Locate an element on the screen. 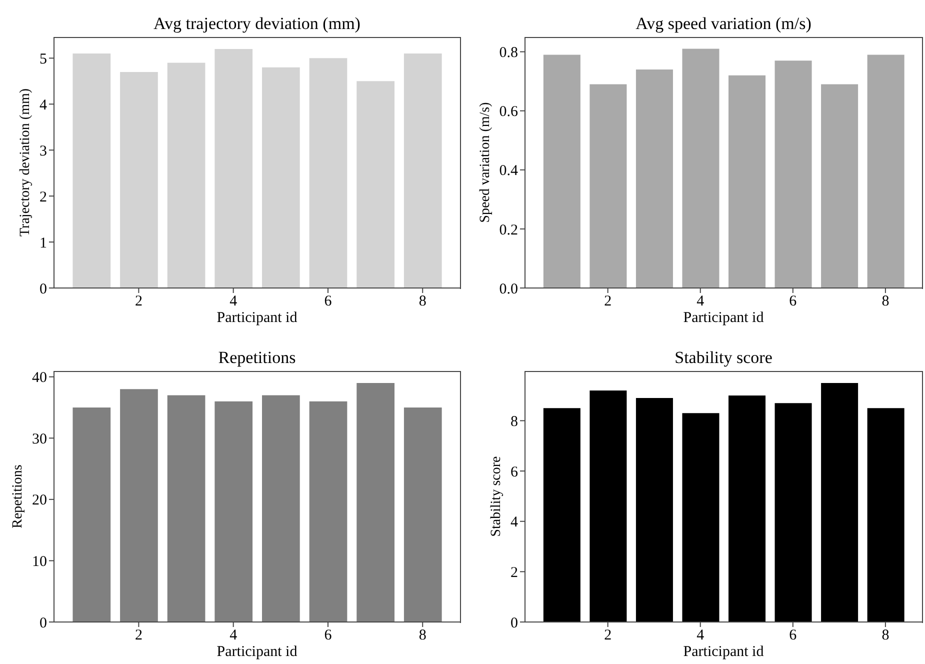  y-tick-label: 30 is located at coordinates (39, 439).